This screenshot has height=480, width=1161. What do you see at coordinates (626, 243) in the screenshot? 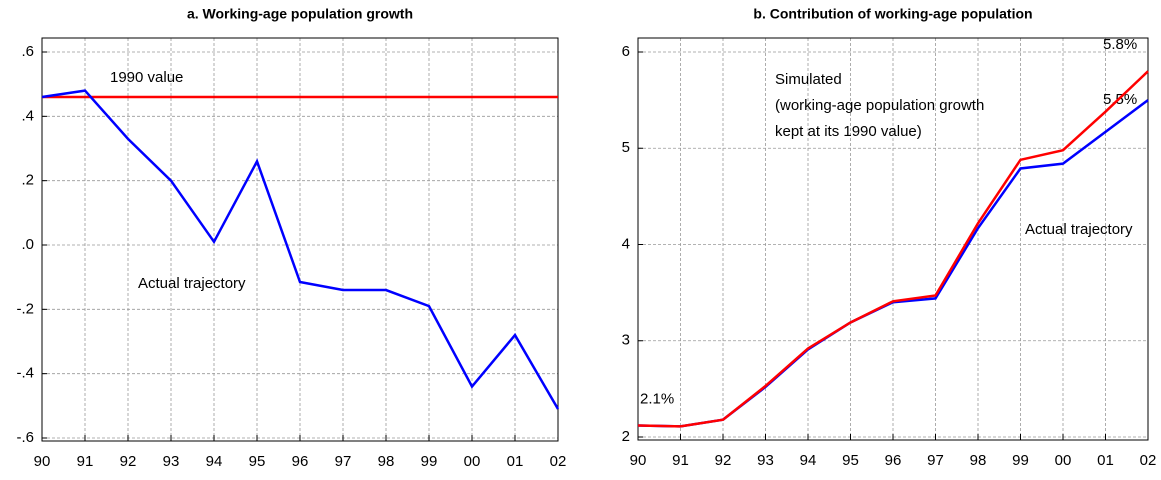
I see `y-tick-label: 4` at bounding box center [626, 243].